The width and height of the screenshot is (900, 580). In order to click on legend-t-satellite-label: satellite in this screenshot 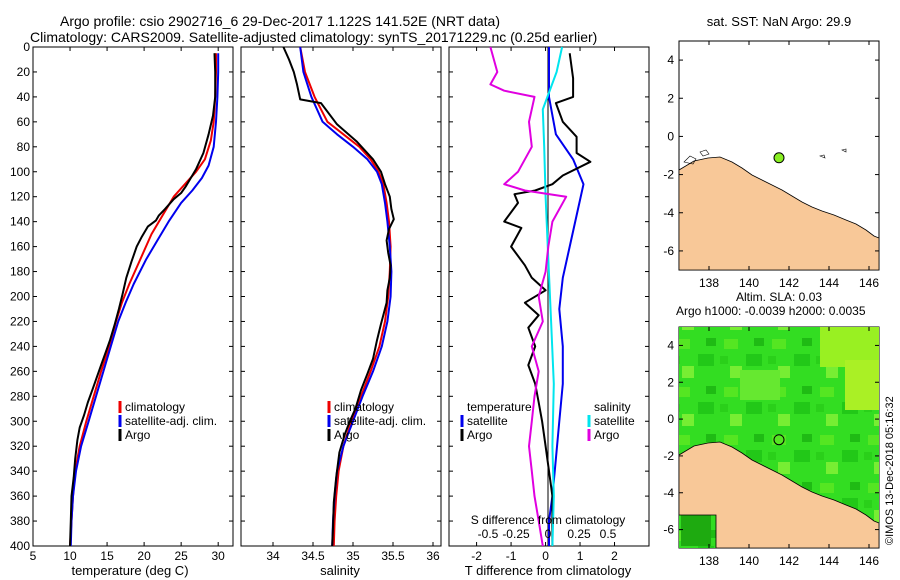, I will do `click(487, 421)`.